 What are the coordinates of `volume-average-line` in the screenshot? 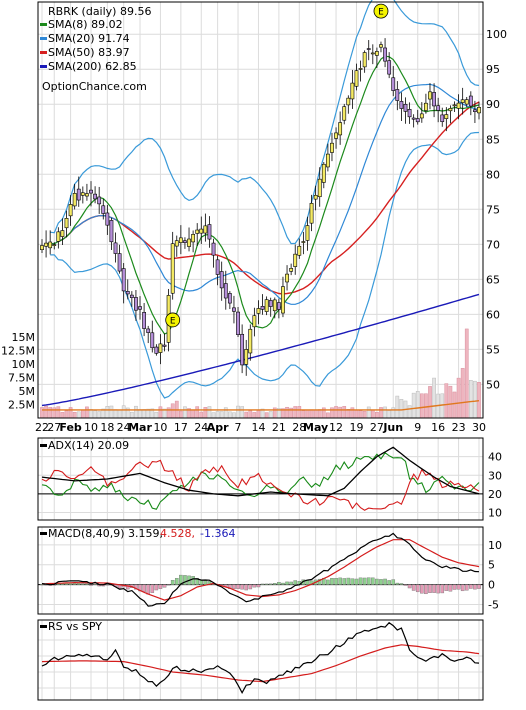 It's located at (261, 405).